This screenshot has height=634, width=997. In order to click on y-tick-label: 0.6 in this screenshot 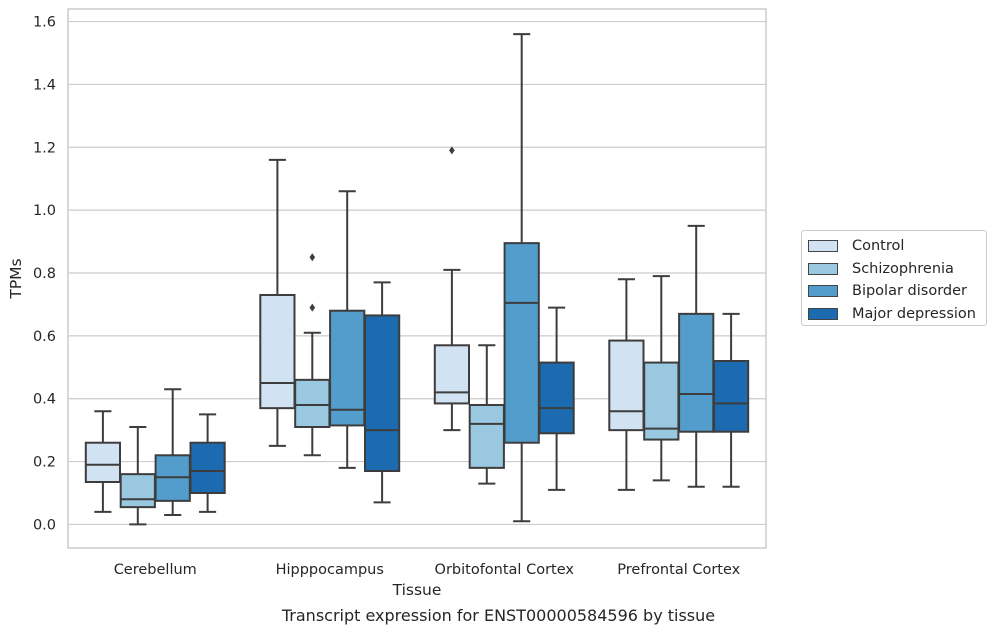, I will do `click(44, 337)`.